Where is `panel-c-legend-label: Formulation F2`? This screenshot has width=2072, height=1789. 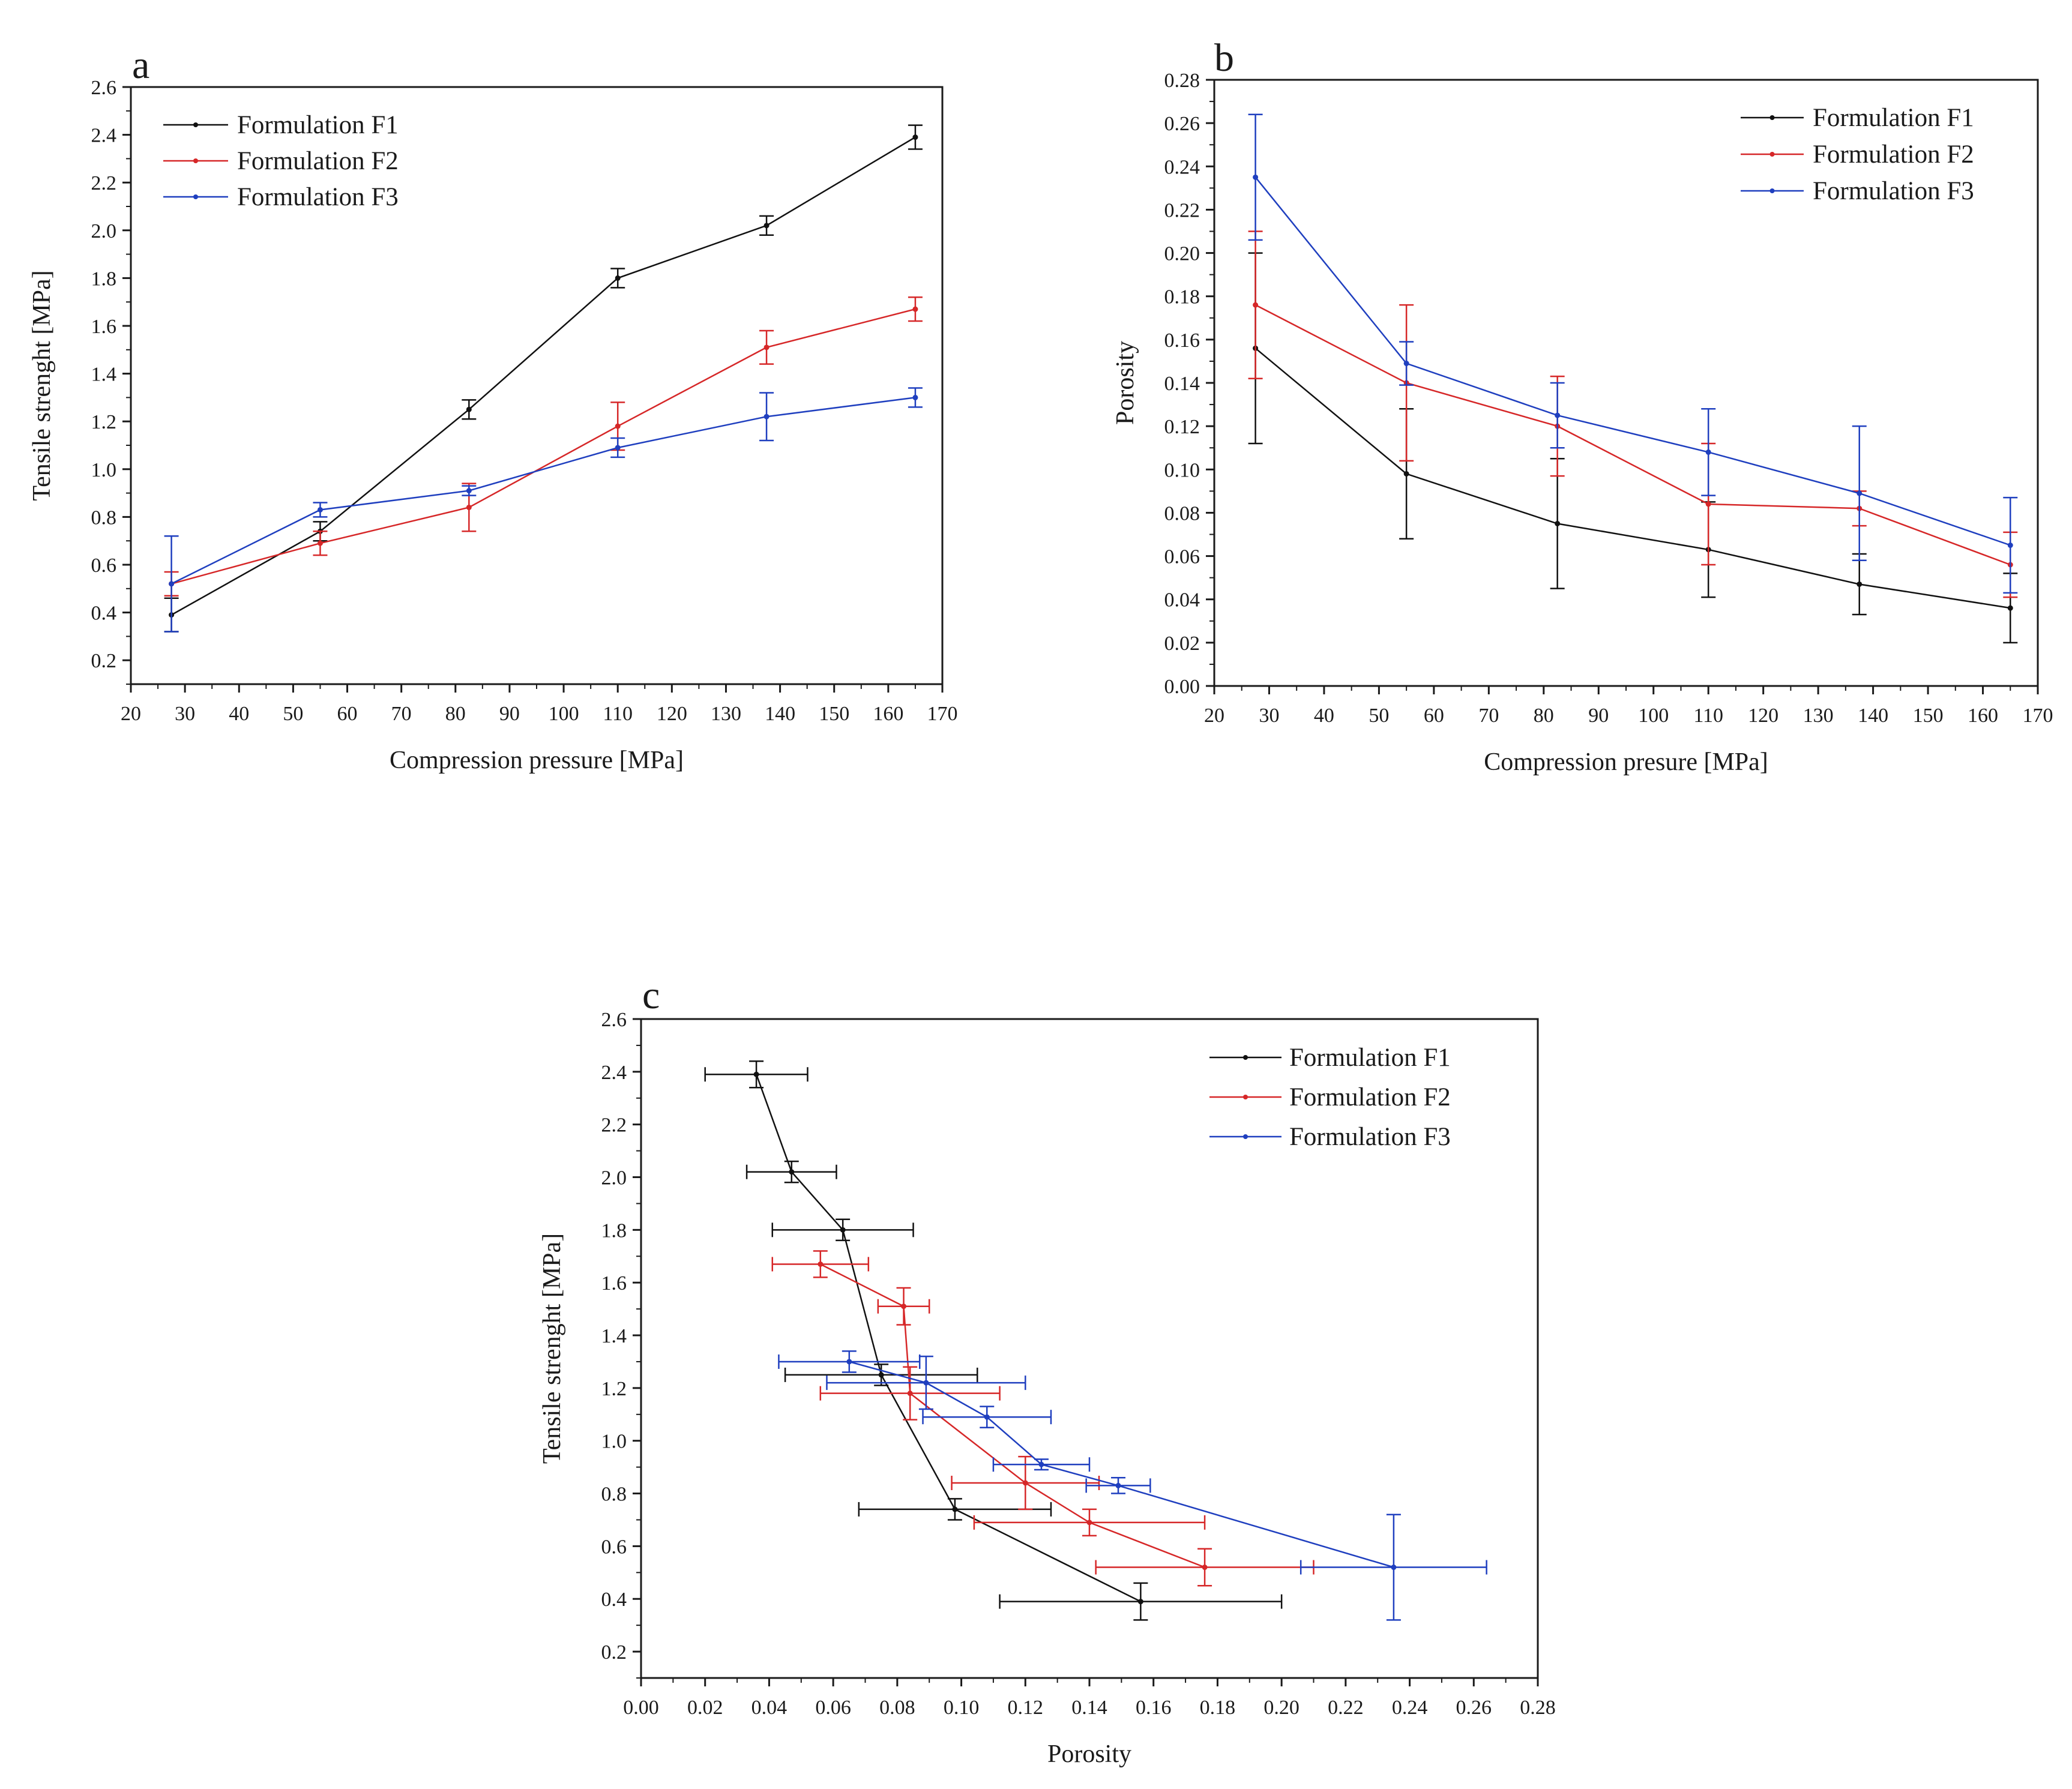 panel-c-legend-label: Formulation F2 is located at coordinates (1370, 1097).